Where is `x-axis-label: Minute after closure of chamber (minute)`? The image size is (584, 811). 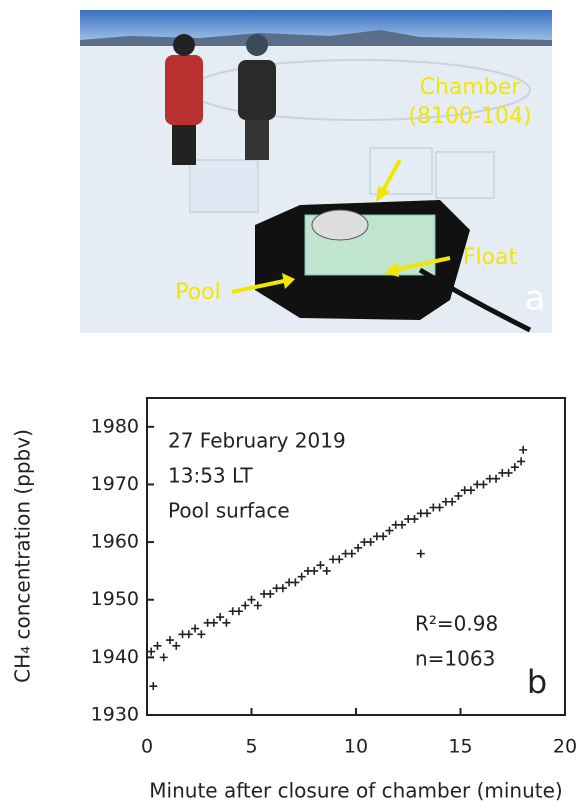
x-axis-label: Minute after closure of chamber (minute) is located at coordinates (355, 791).